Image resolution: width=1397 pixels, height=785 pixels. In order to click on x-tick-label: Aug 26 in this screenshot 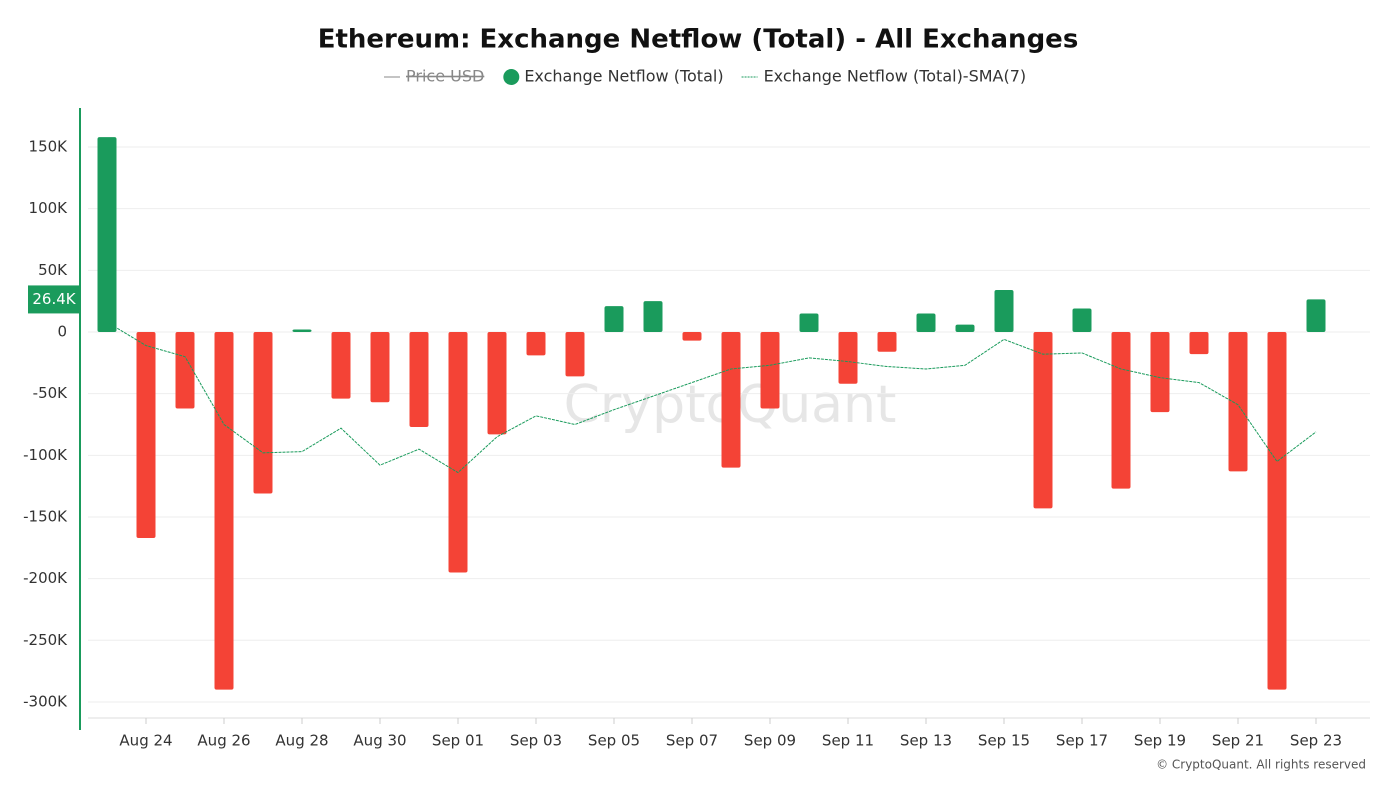, I will do `click(223, 741)`.